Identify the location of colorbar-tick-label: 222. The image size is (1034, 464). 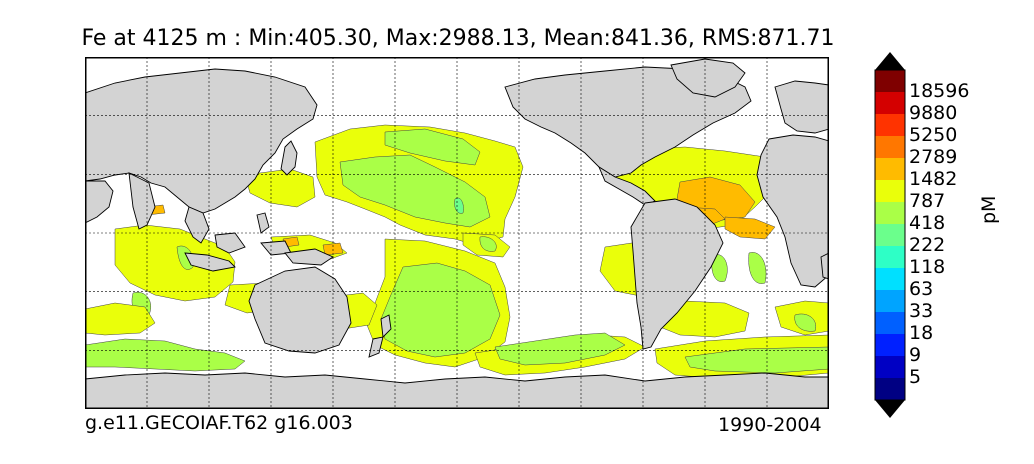
(927, 245).